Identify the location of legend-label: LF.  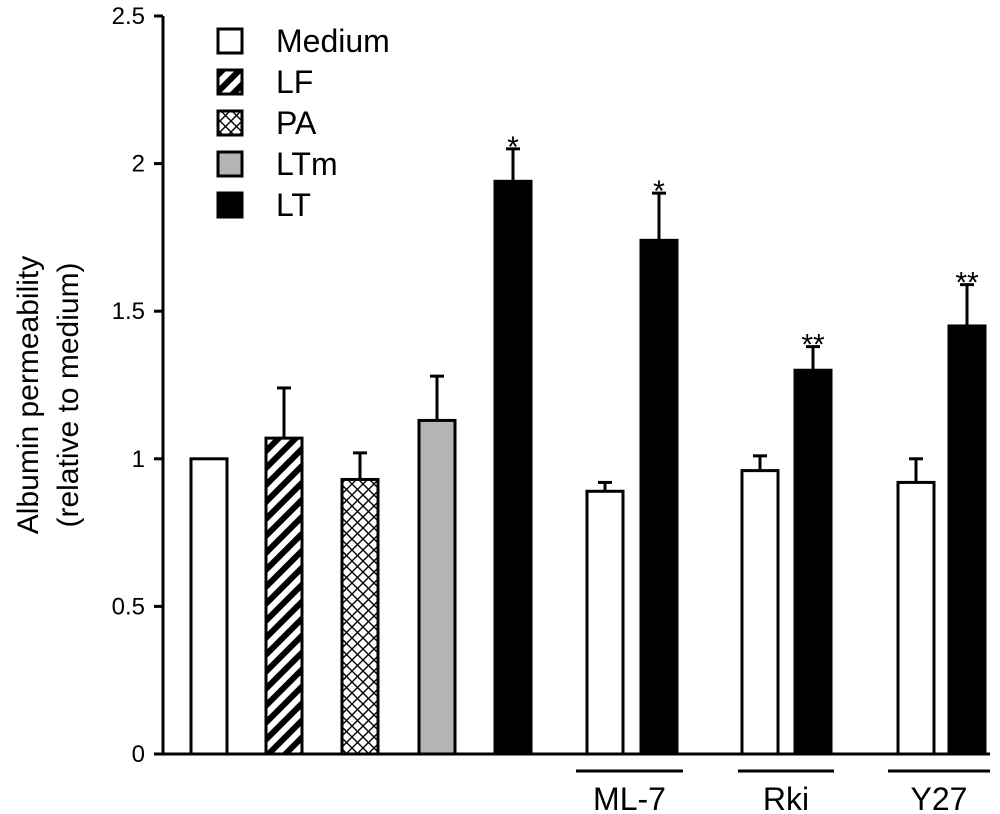
(294, 82).